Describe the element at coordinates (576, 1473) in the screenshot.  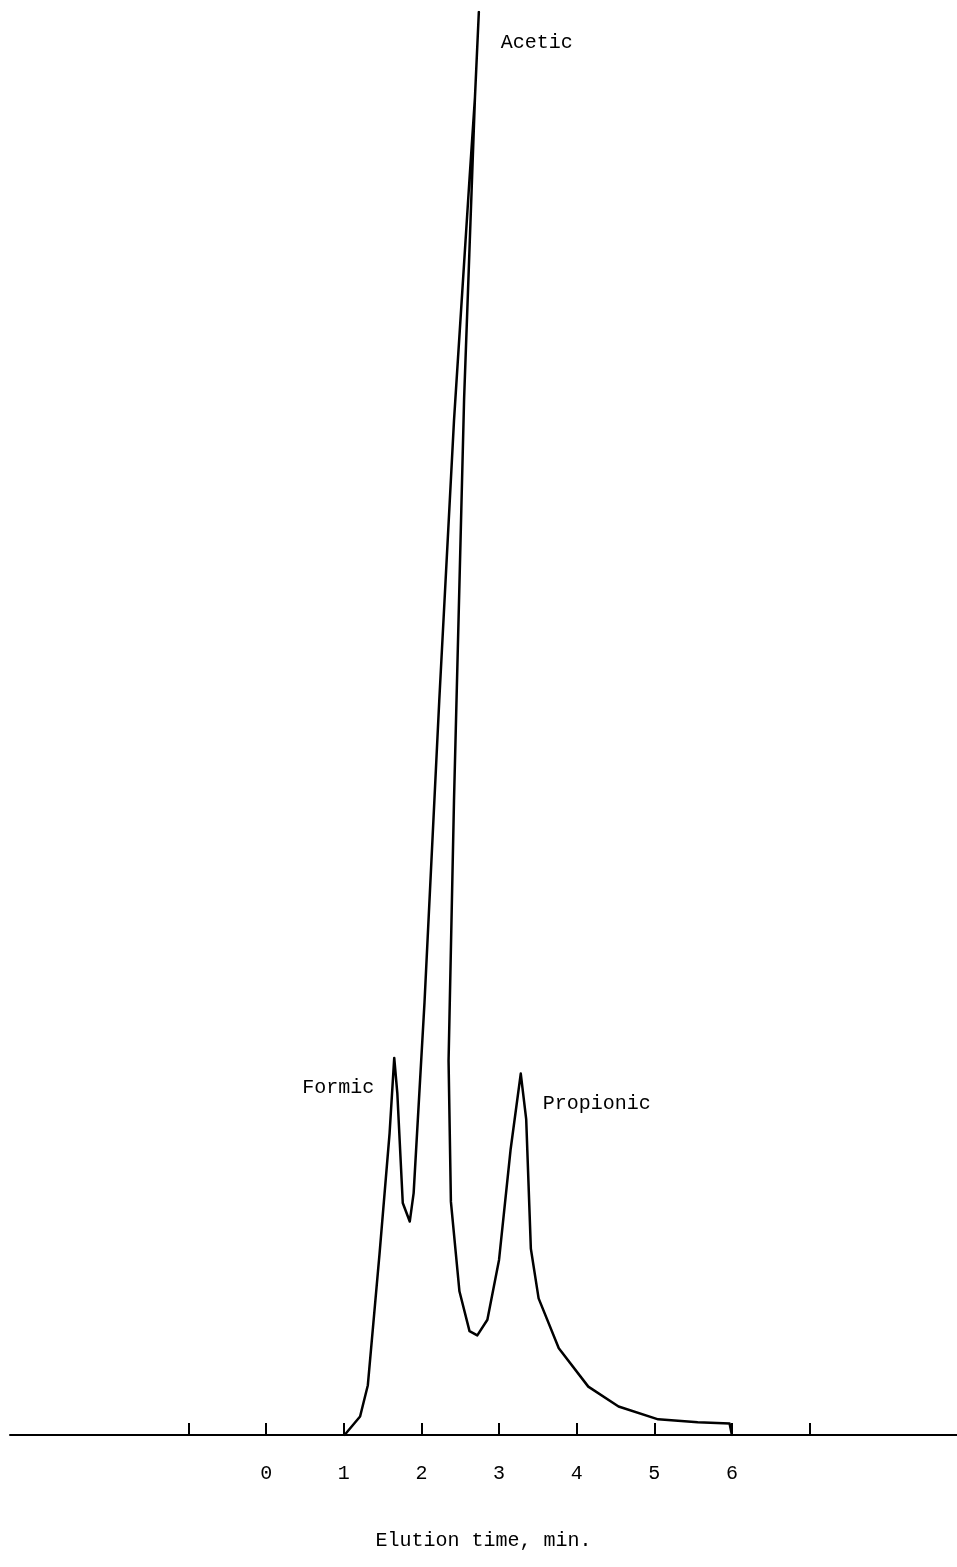
I see `x-tick-label: 4` at that location.